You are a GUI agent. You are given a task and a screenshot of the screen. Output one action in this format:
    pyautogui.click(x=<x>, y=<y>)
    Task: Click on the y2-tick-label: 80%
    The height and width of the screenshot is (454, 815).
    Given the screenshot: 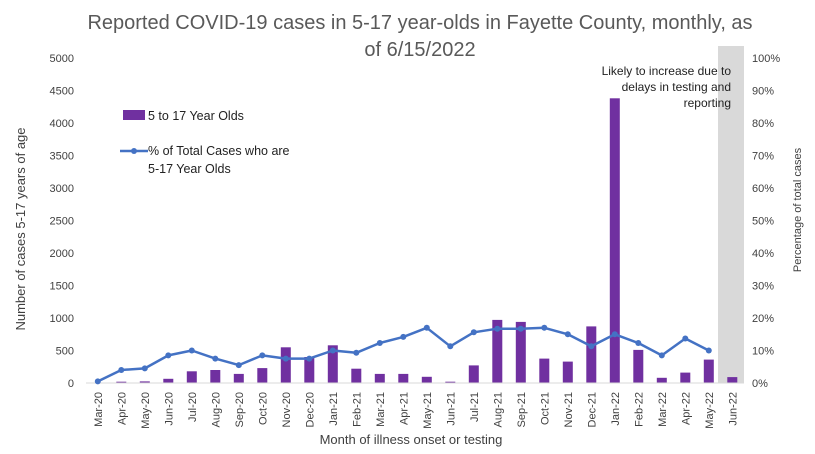 What is the action you would take?
    pyautogui.click(x=763, y=124)
    